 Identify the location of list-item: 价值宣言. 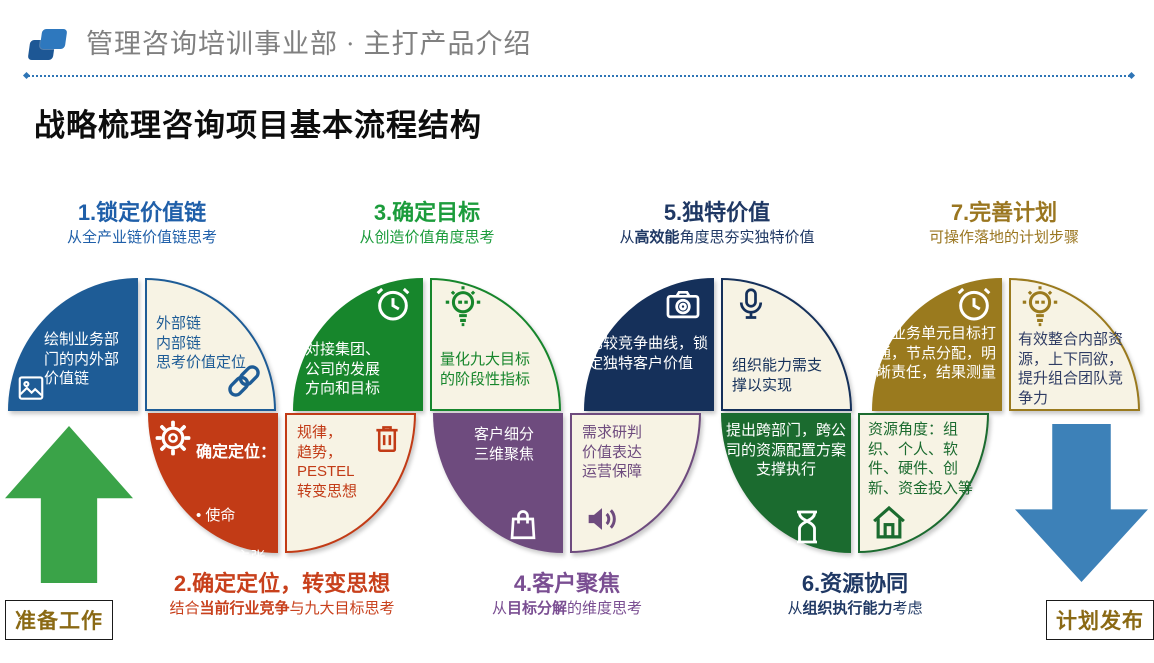
(237, 599).